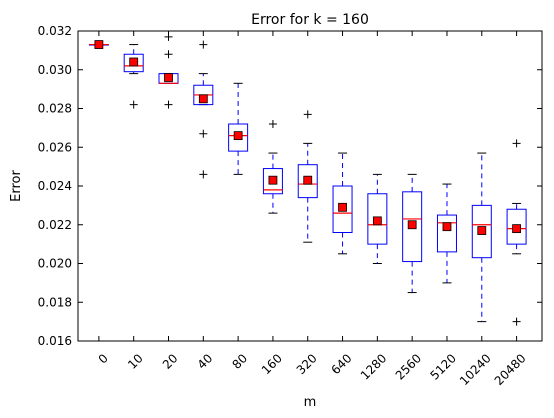 The height and width of the screenshot is (418, 554). Describe the element at coordinates (408, 366) in the screenshot. I see `x-tick-label: 2560` at that location.